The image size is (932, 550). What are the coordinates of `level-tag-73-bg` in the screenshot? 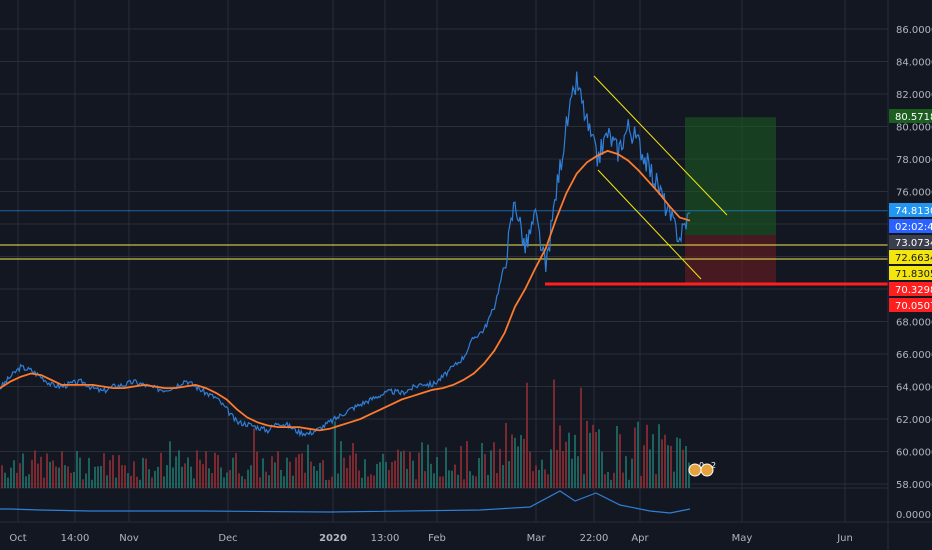 It's located at (910, 242).